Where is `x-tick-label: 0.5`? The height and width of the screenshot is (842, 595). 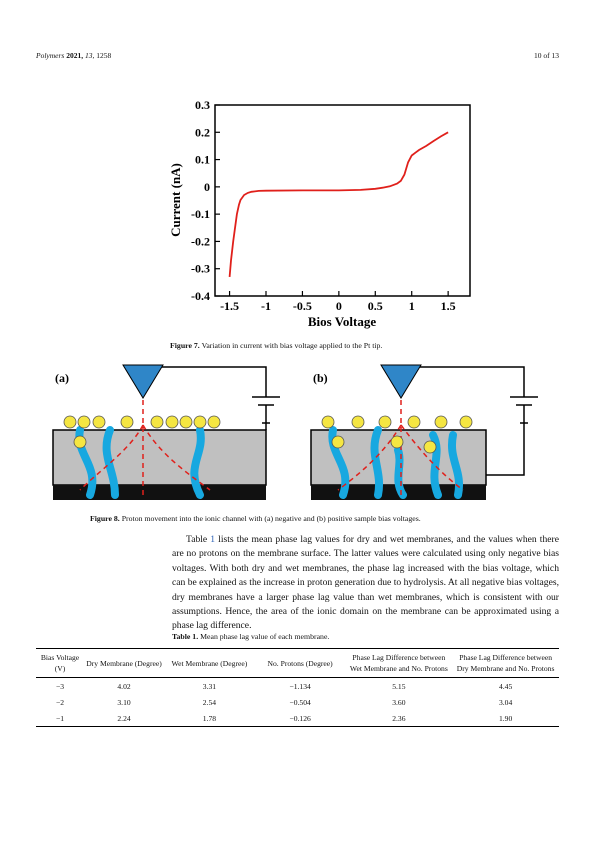 x-tick-label: 0.5 is located at coordinates (375, 306).